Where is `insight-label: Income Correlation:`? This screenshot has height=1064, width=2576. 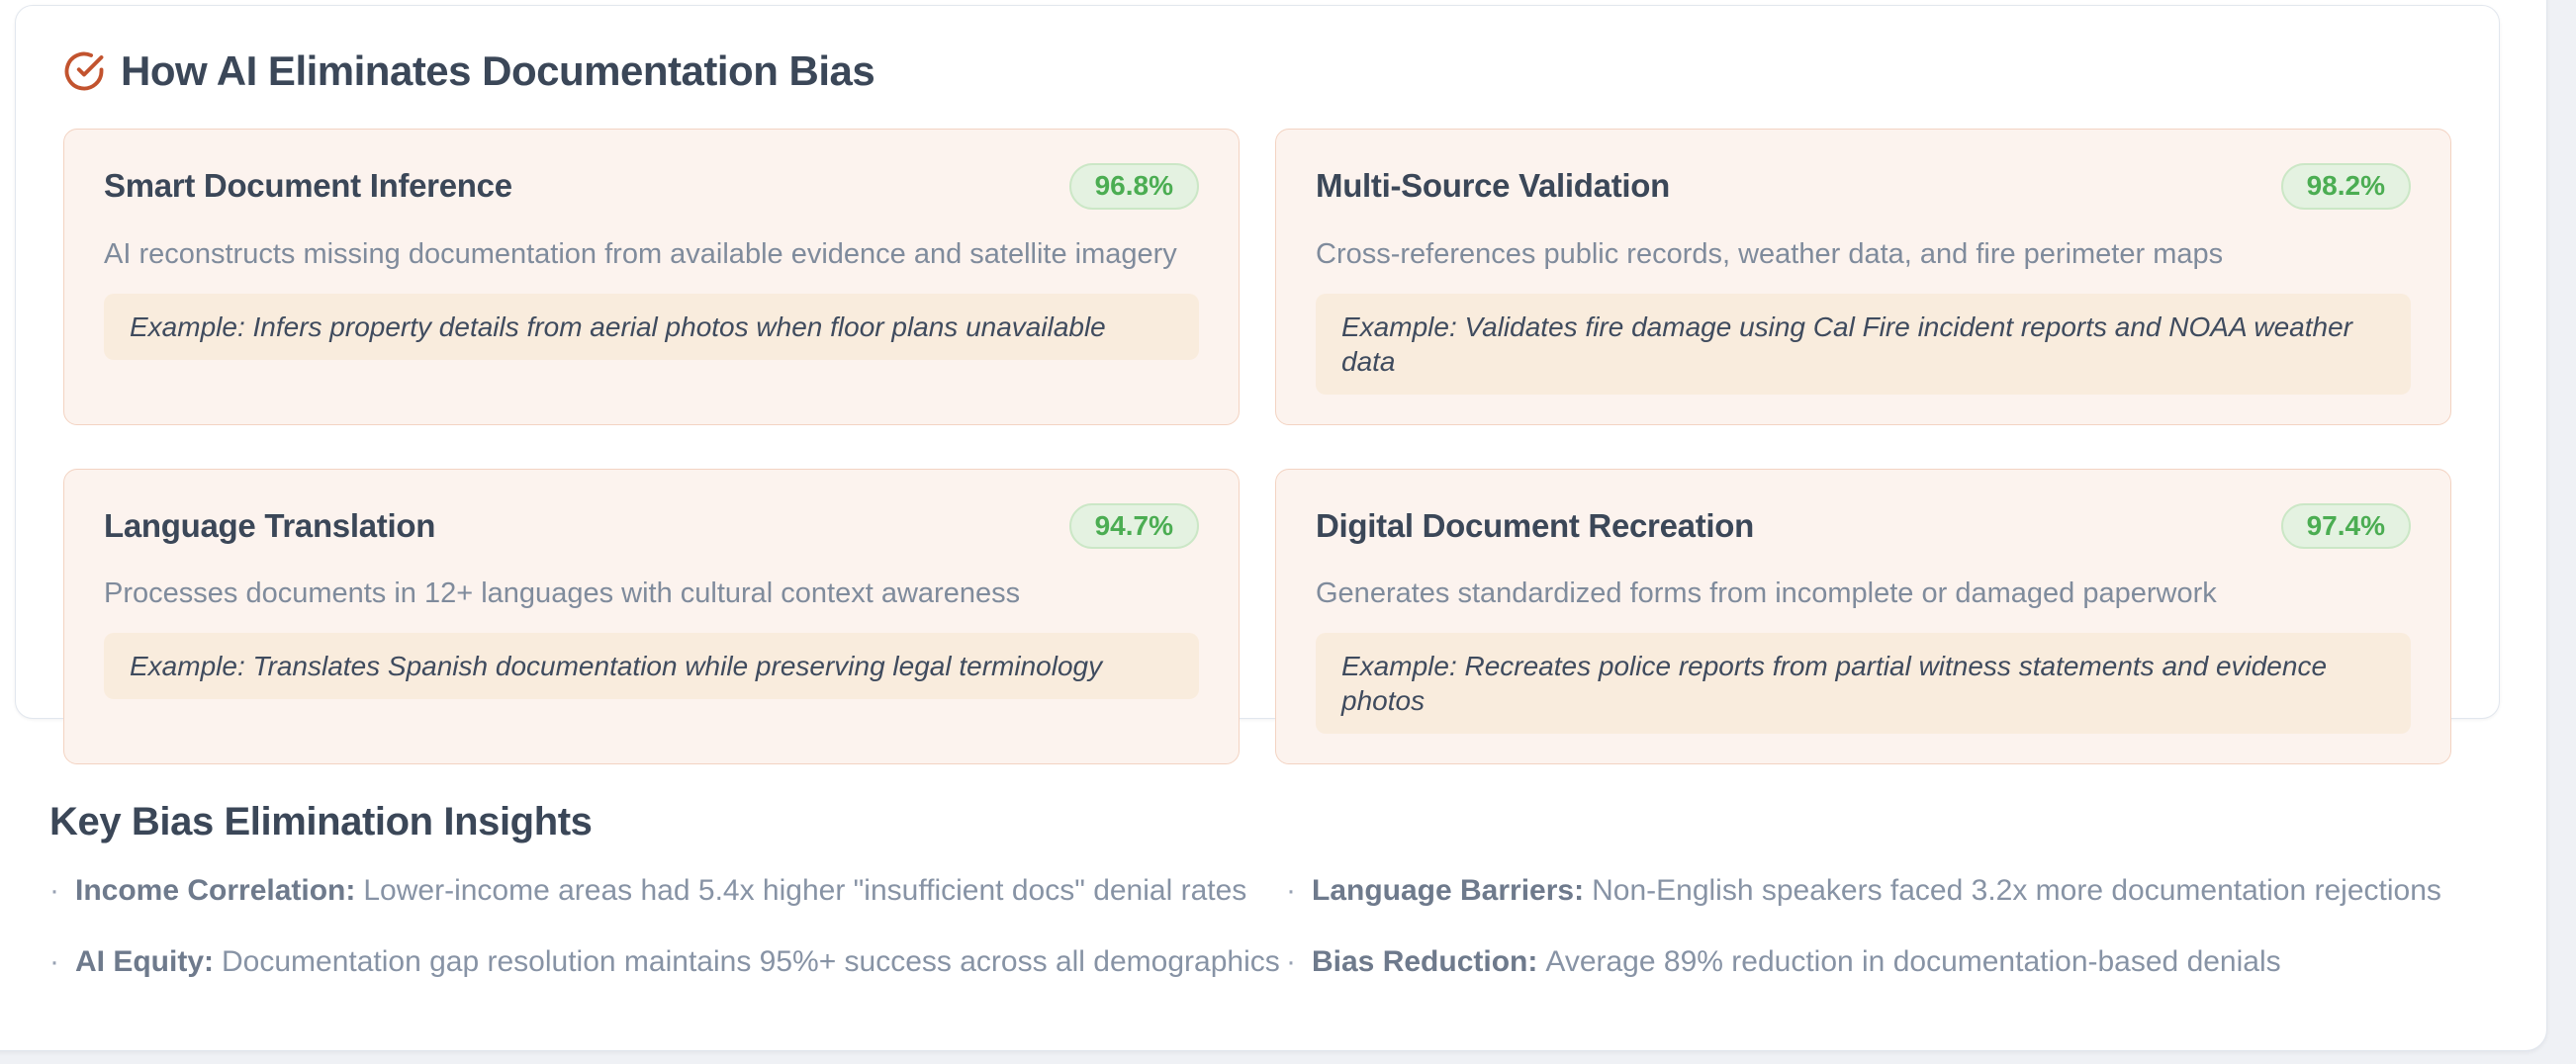
insight-label: Income Correlation: is located at coordinates (216, 890).